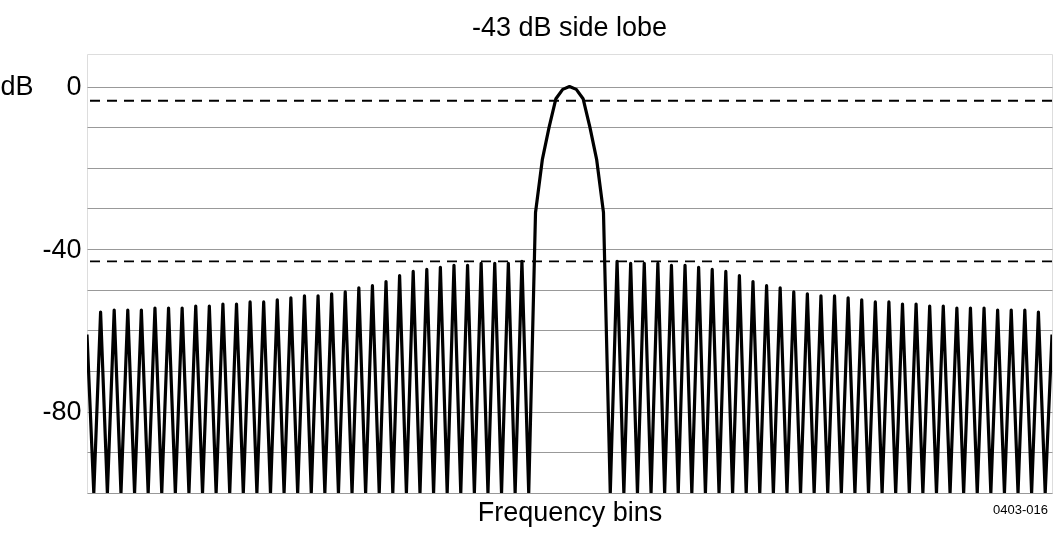 Image resolution: width=1054 pixels, height=552 pixels. Describe the element at coordinates (17, 86) in the screenshot. I see `y-axis-title: dB` at that location.